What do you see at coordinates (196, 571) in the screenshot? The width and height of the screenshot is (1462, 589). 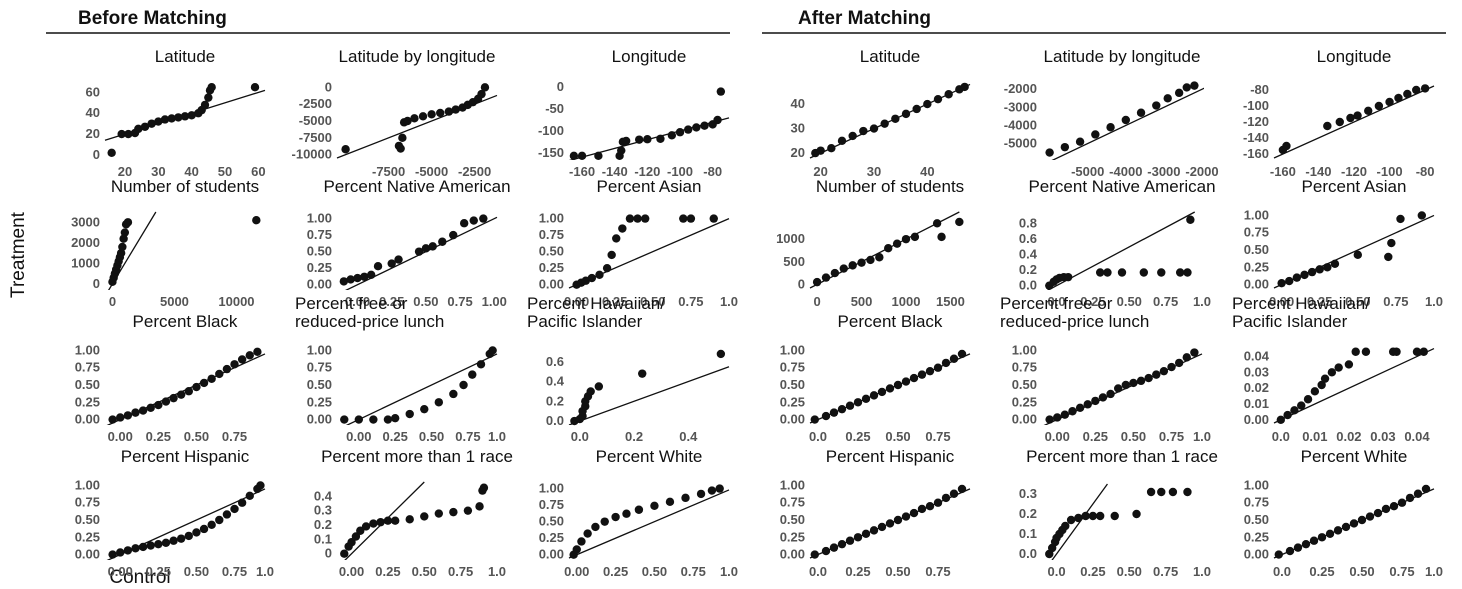 I see `x-tick-label: 0.50` at bounding box center [196, 571].